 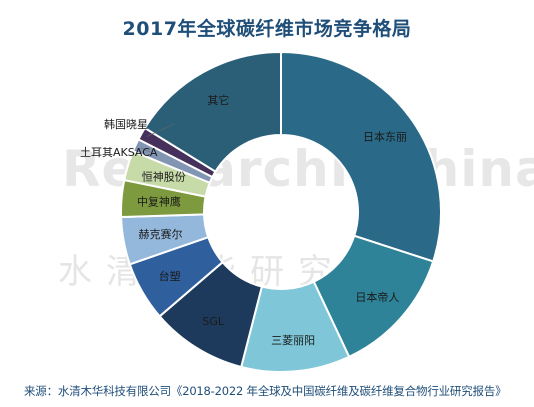 What do you see at coordinates (385, 136) in the screenshot?
I see `slice-label: 日本东丽` at bounding box center [385, 136].